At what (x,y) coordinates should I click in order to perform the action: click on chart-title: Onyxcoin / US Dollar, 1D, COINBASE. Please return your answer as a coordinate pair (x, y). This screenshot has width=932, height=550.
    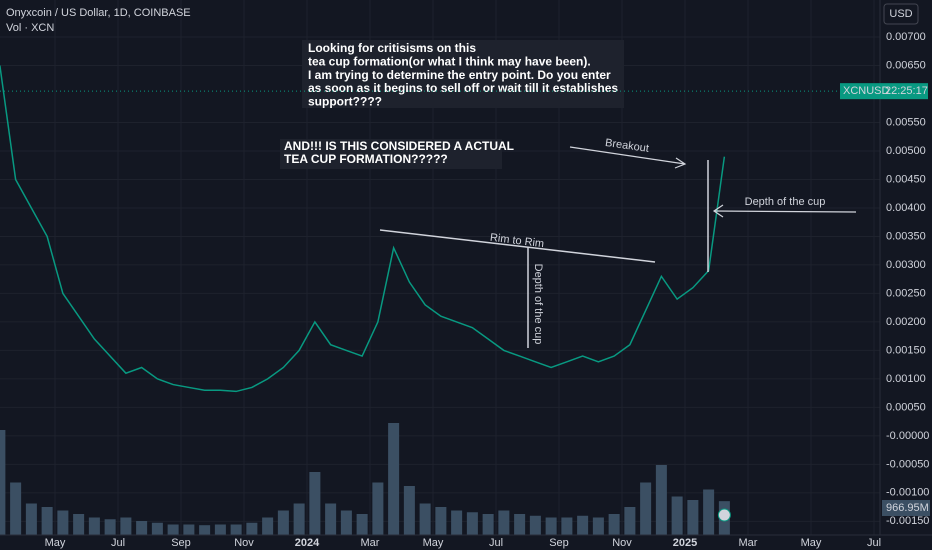
    Looking at the image, I should click on (98, 13).